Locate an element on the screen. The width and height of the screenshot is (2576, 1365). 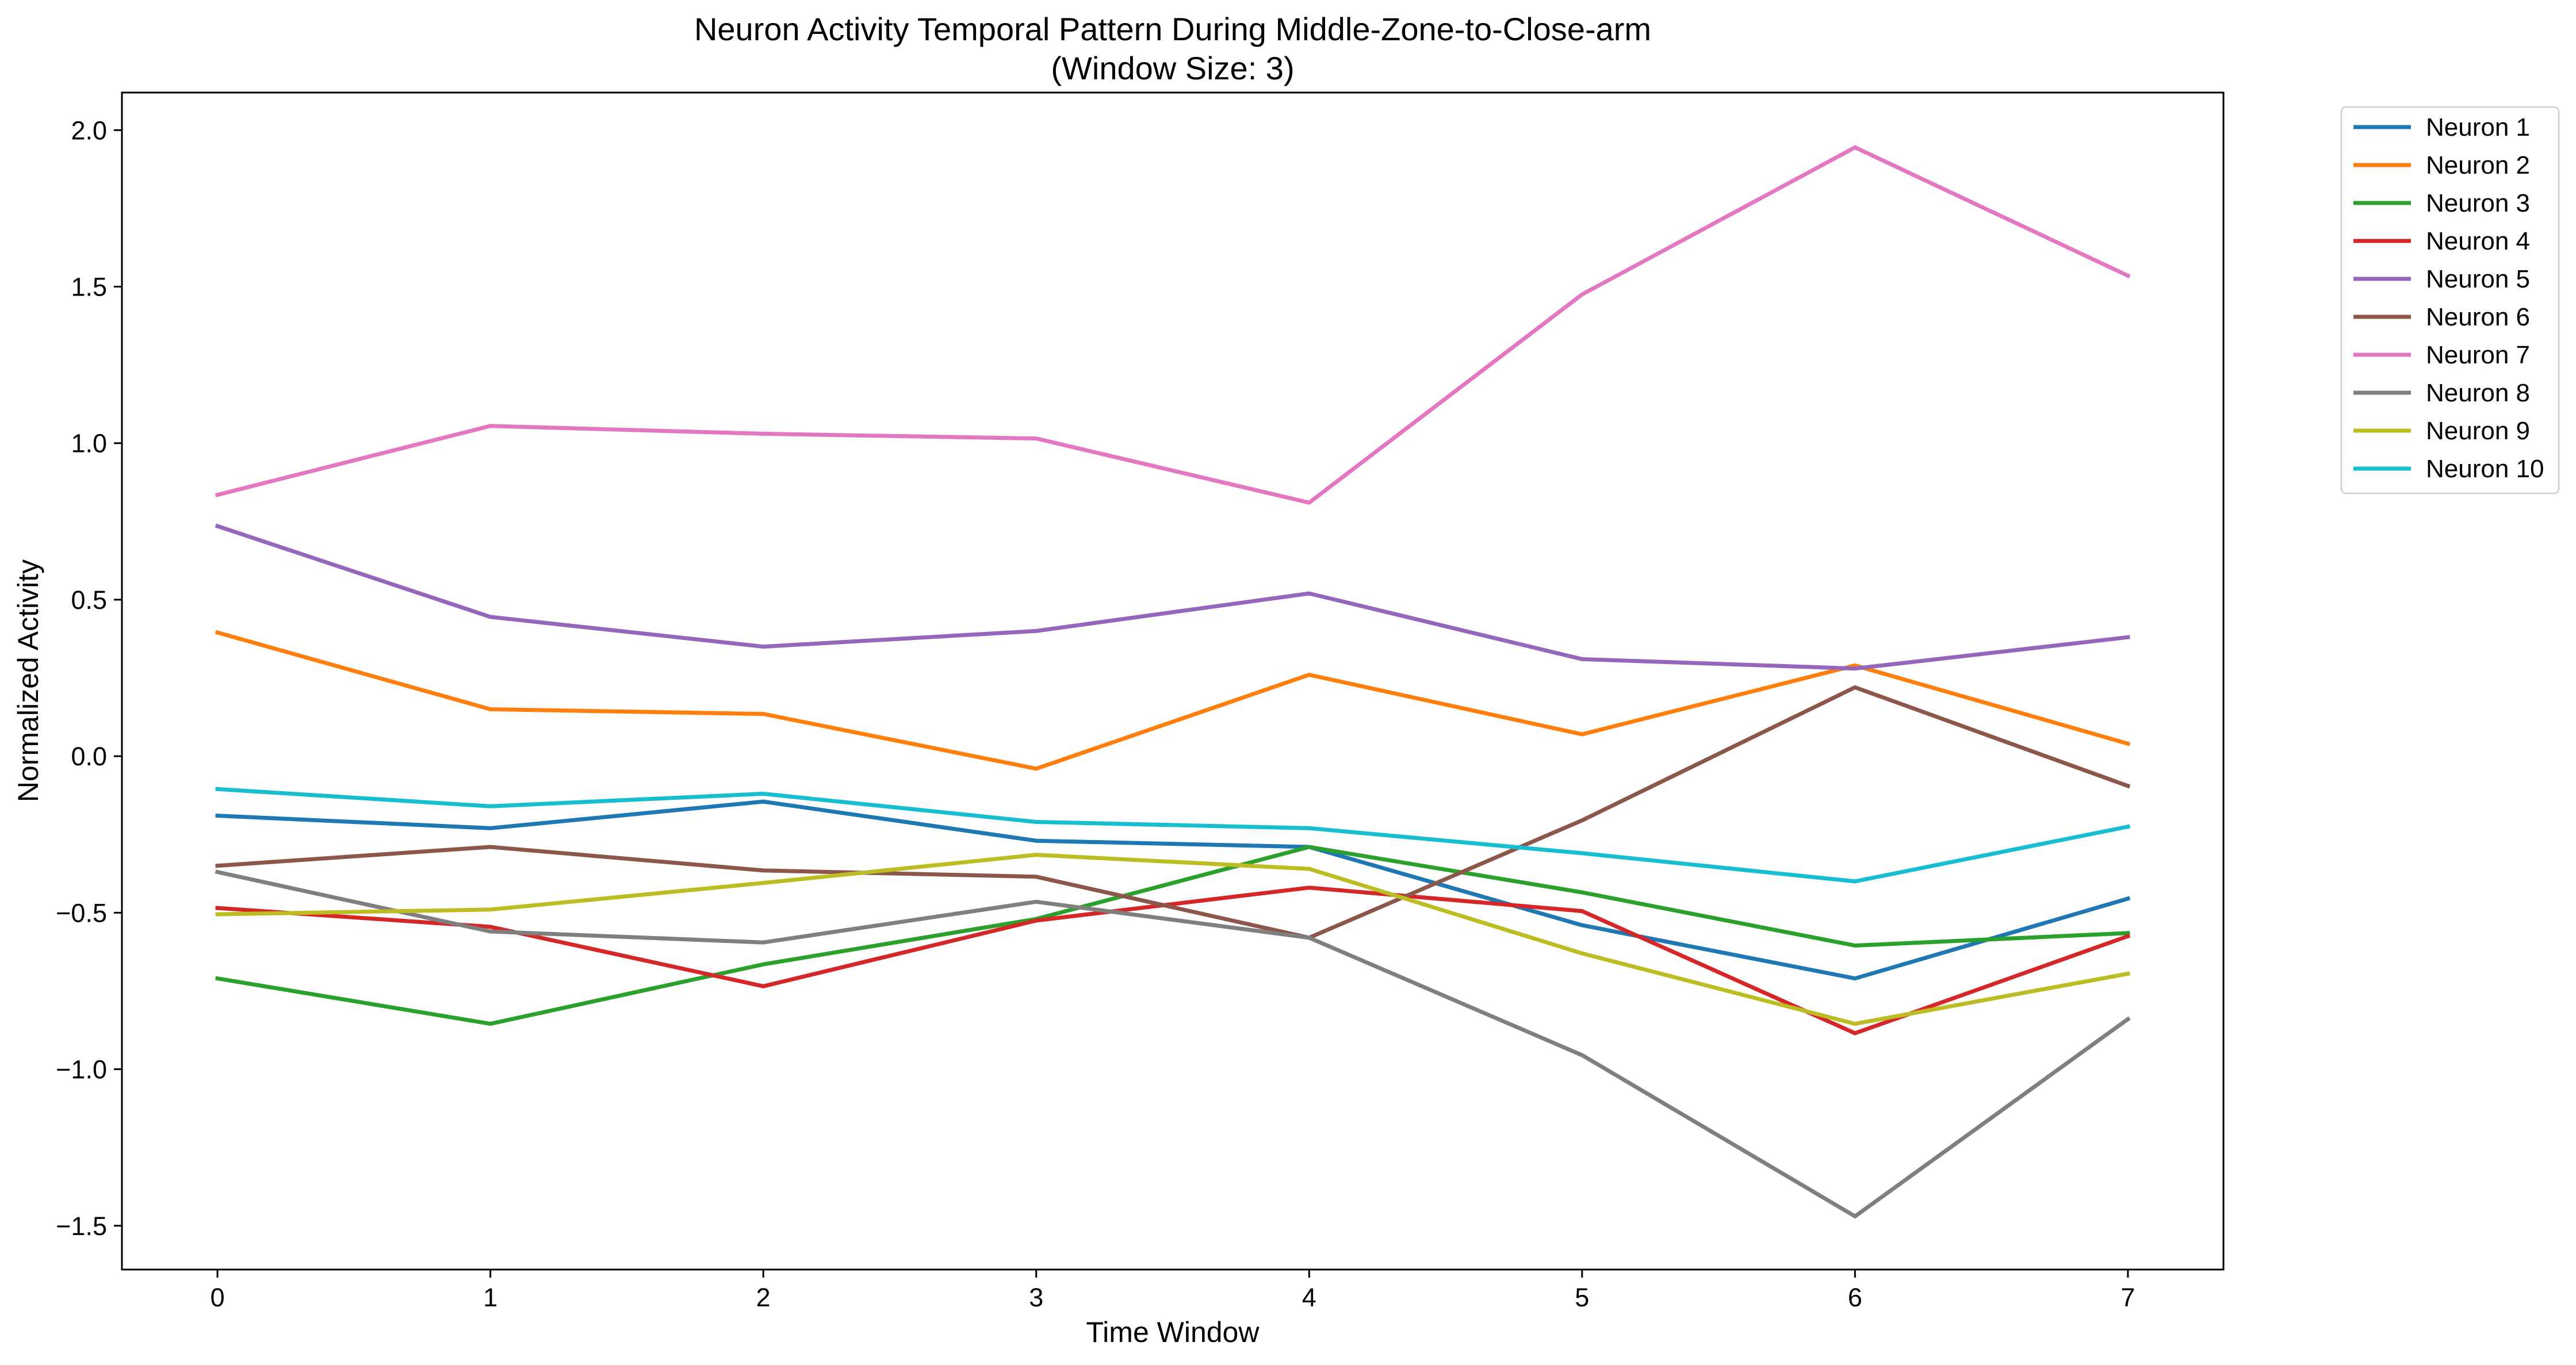
y-tick-label: 0.0 is located at coordinates (89, 756).